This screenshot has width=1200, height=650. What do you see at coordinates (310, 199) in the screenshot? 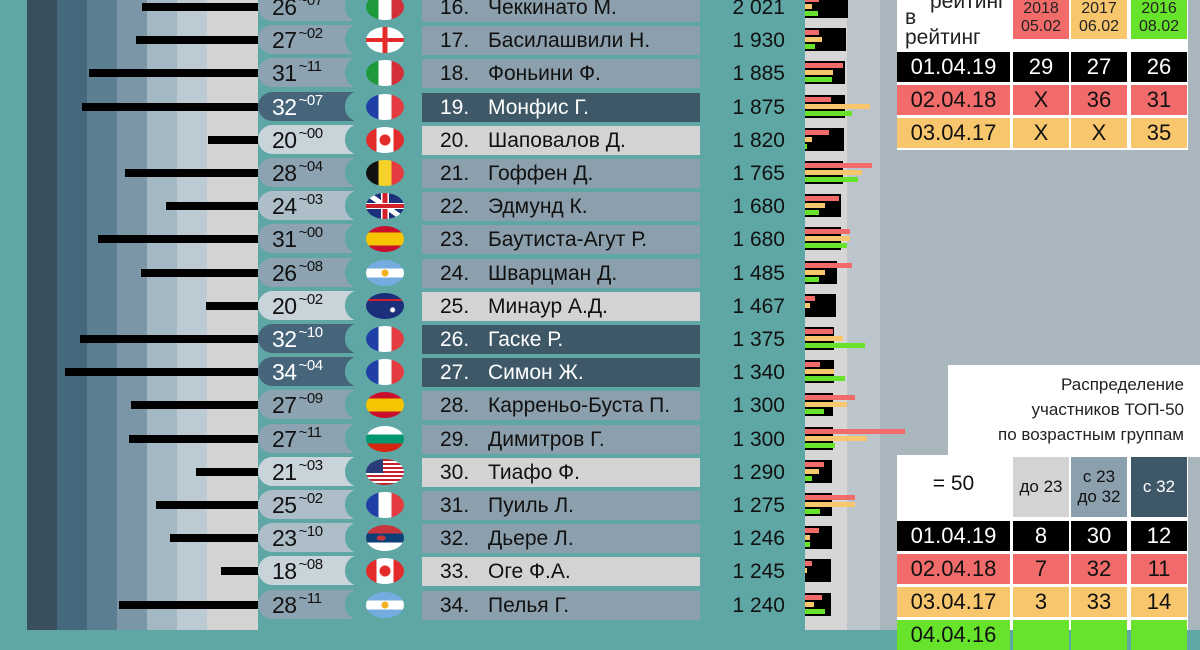
I see `age-months: ~03` at bounding box center [310, 199].